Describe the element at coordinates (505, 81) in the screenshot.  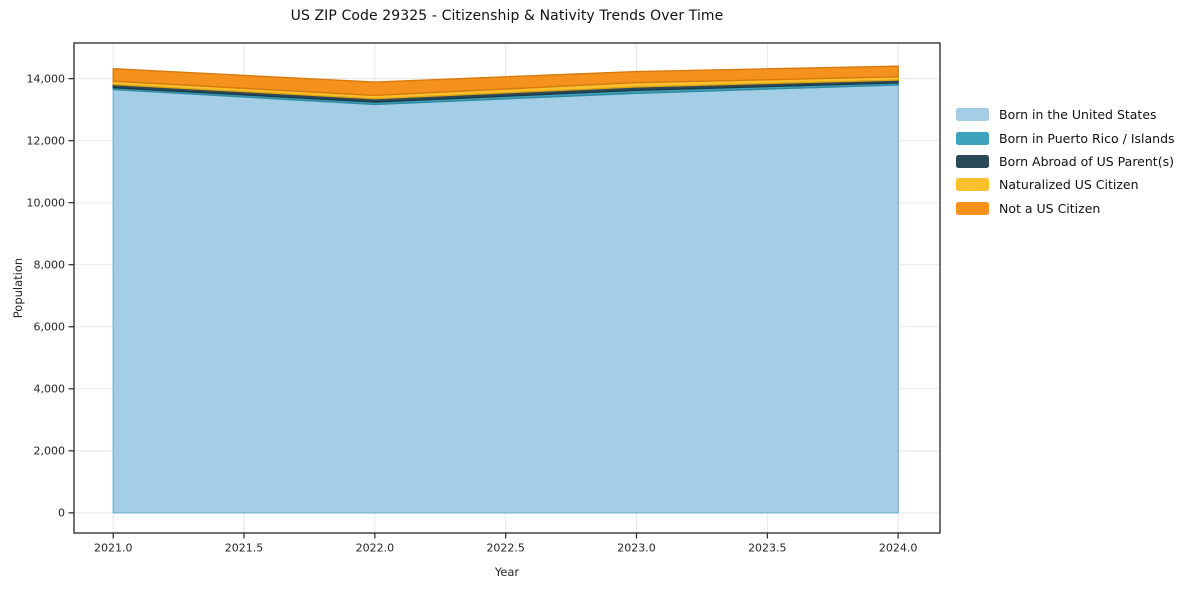
I see `area-series-not-a-us-citizen` at that location.